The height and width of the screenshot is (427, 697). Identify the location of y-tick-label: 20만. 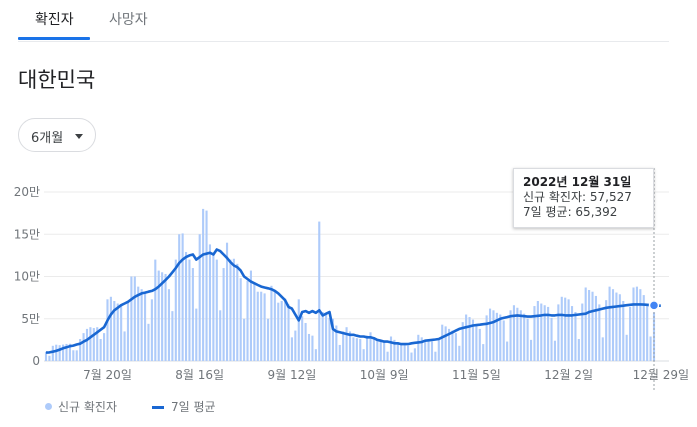
(27, 192).